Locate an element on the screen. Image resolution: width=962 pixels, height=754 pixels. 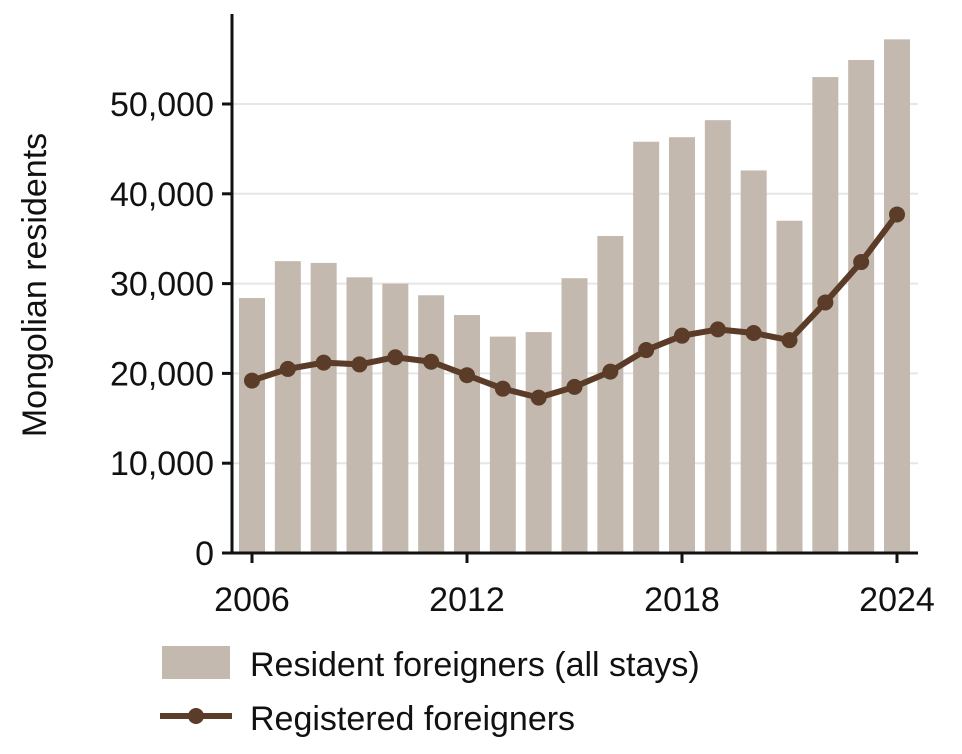
y-tick-label: 20,000 is located at coordinates (162, 374).